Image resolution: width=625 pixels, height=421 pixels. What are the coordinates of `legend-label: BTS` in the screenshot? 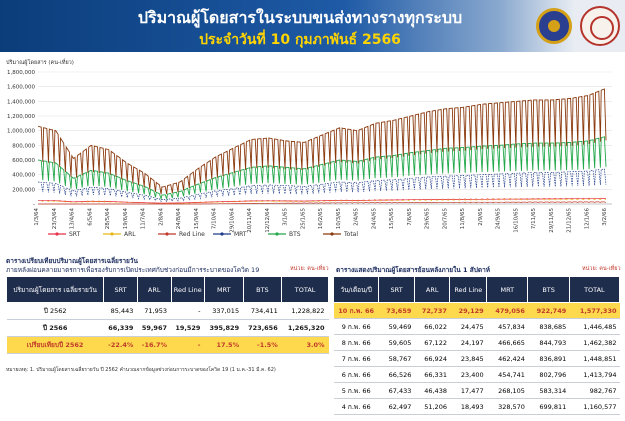 It's located at (295, 234).